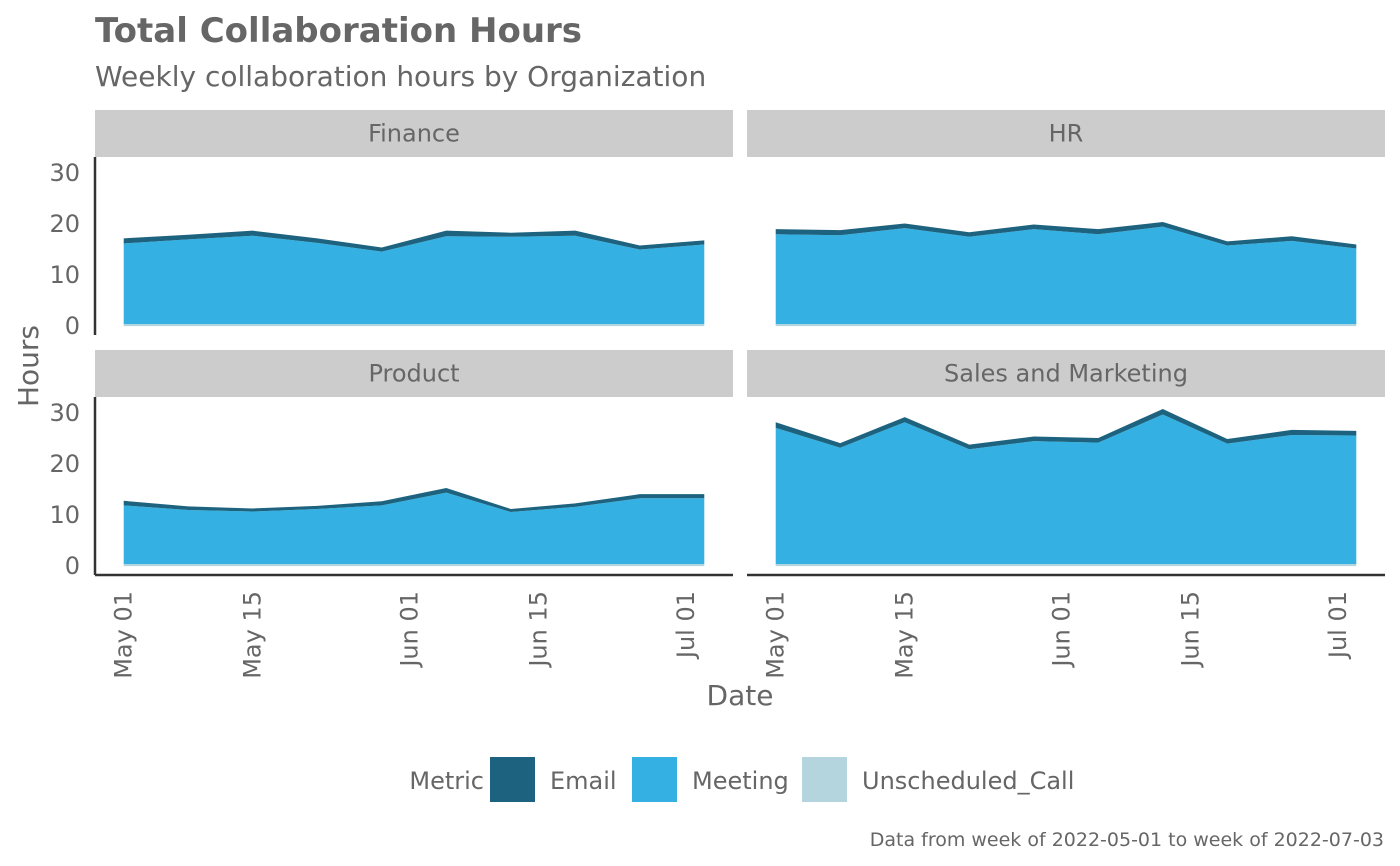 The height and width of the screenshot is (866, 1400). Describe the element at coordinates (968, 781) in the screenshot. I see `legend-label-unscheduled-call: Unscheduled_Call` at that location.